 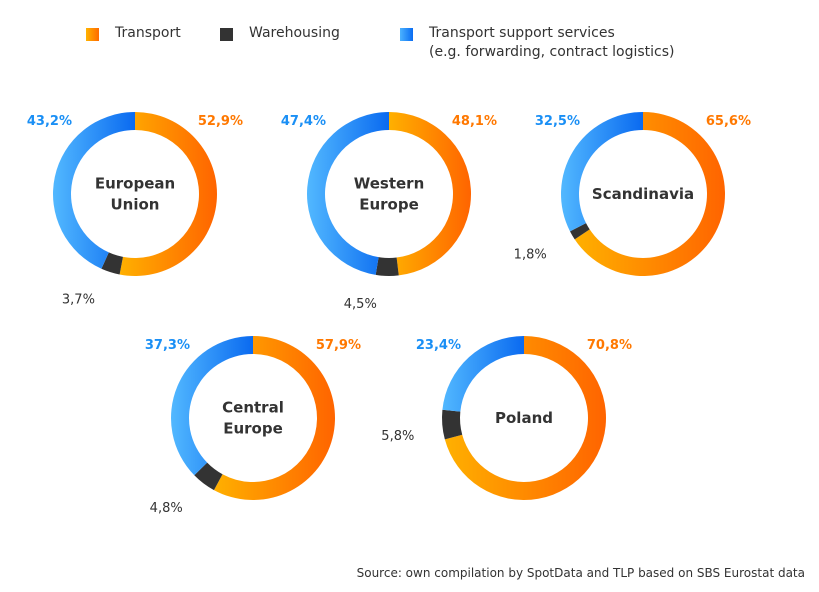 I want to click on value-label-warehousing: 4,8%, so click(x=166, y=508).